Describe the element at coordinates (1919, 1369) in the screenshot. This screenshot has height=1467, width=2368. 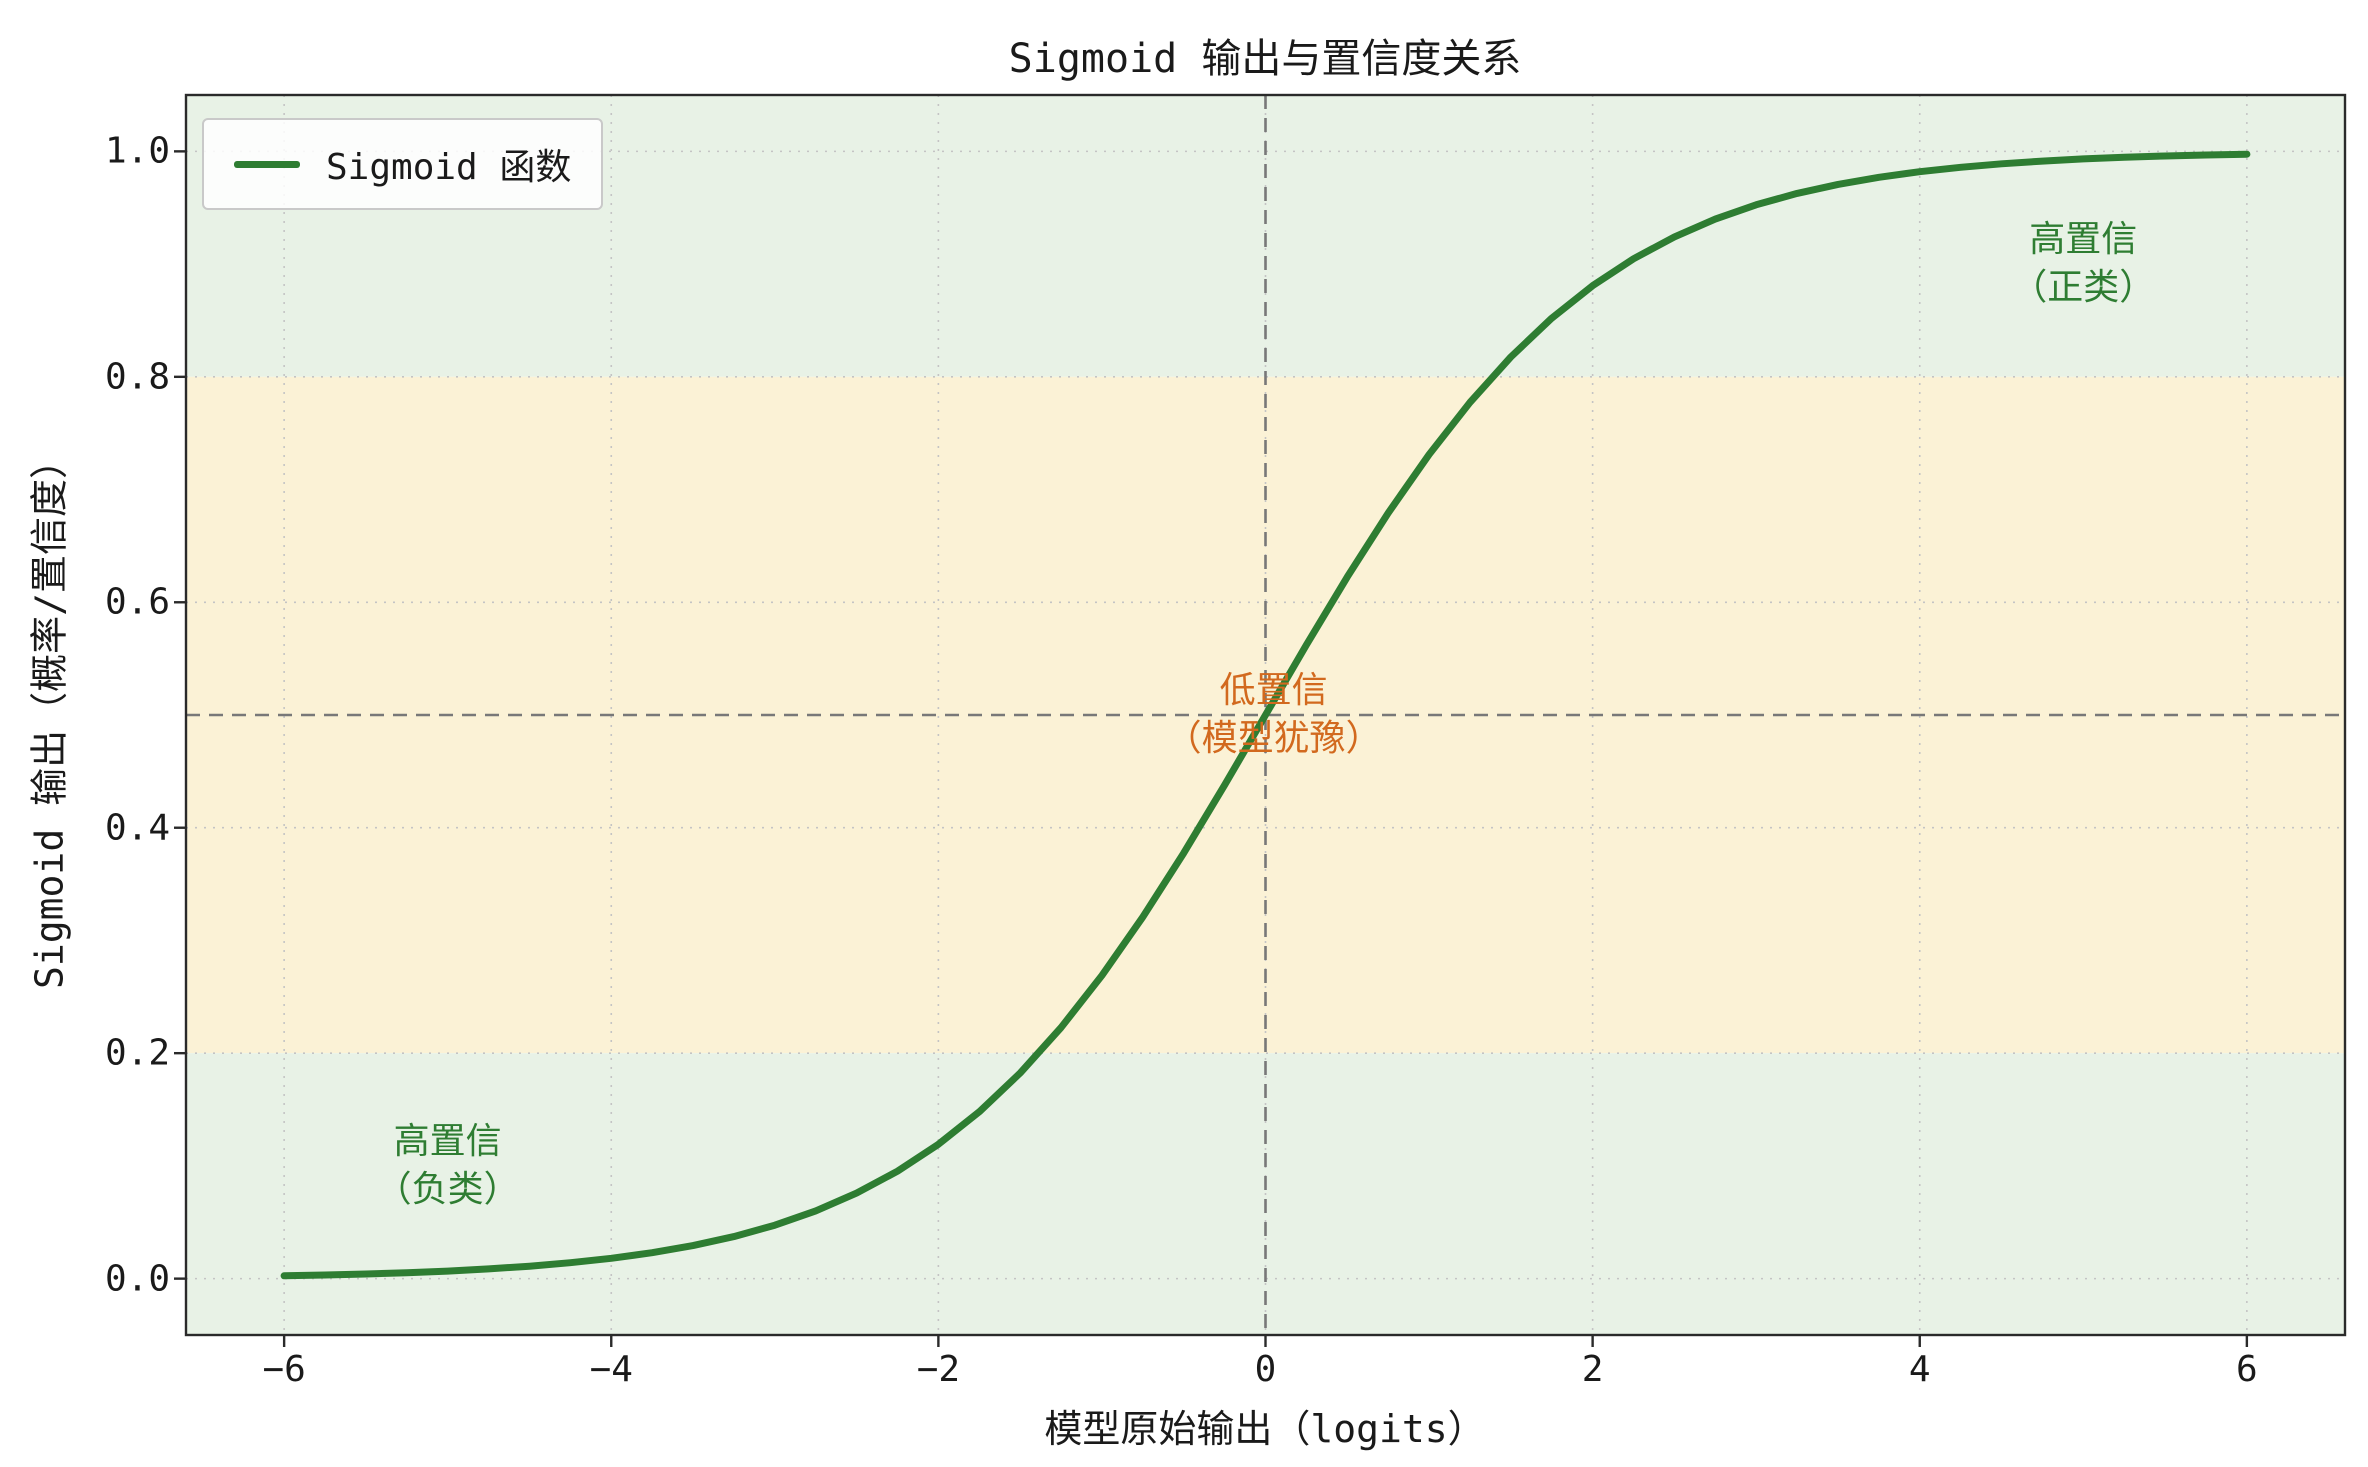
I see `x-tick-label: 4` at that location.